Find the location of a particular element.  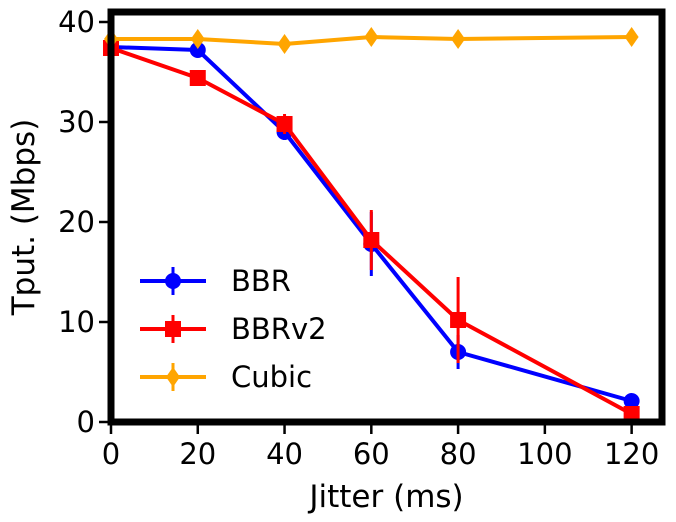

legend-label: BBRv2 is located at coordinates (279, 329).